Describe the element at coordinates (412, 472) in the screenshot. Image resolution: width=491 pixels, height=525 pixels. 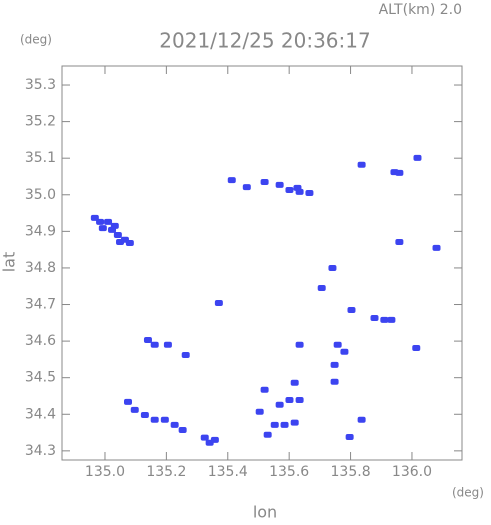
I see `x-tick-label: 136.0` at that location.